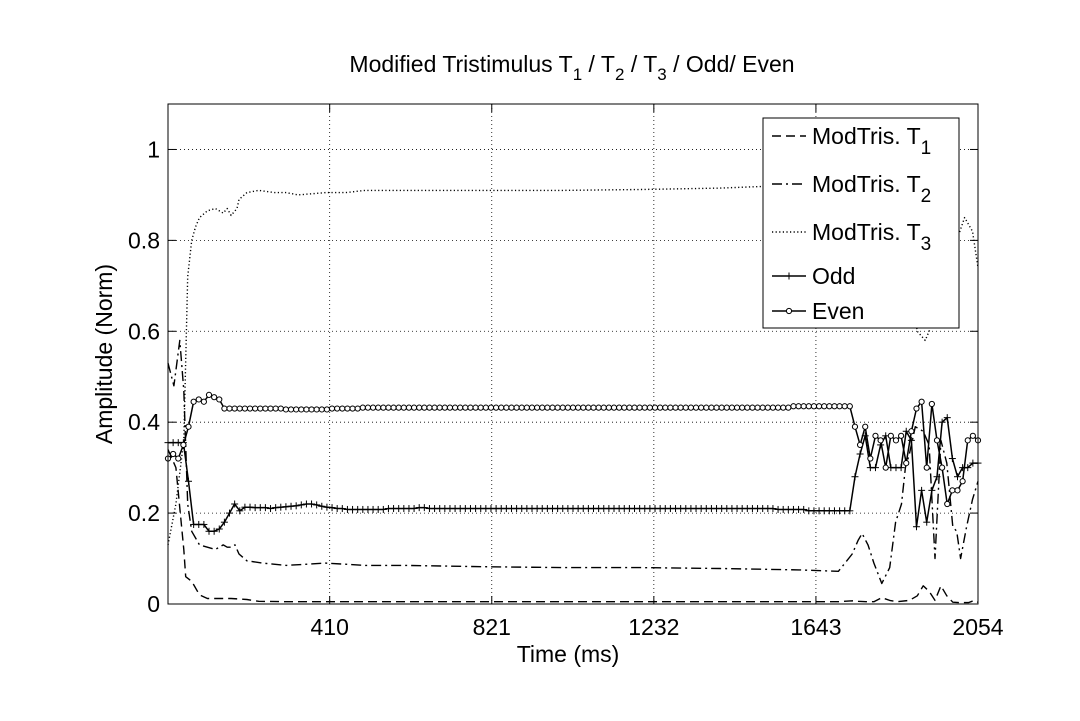  What do you see at coordinates (871, 237) in the screenshot?
I see `legend-label-modtris-t3: ModTris. T3` at bounding box center [871, 237].